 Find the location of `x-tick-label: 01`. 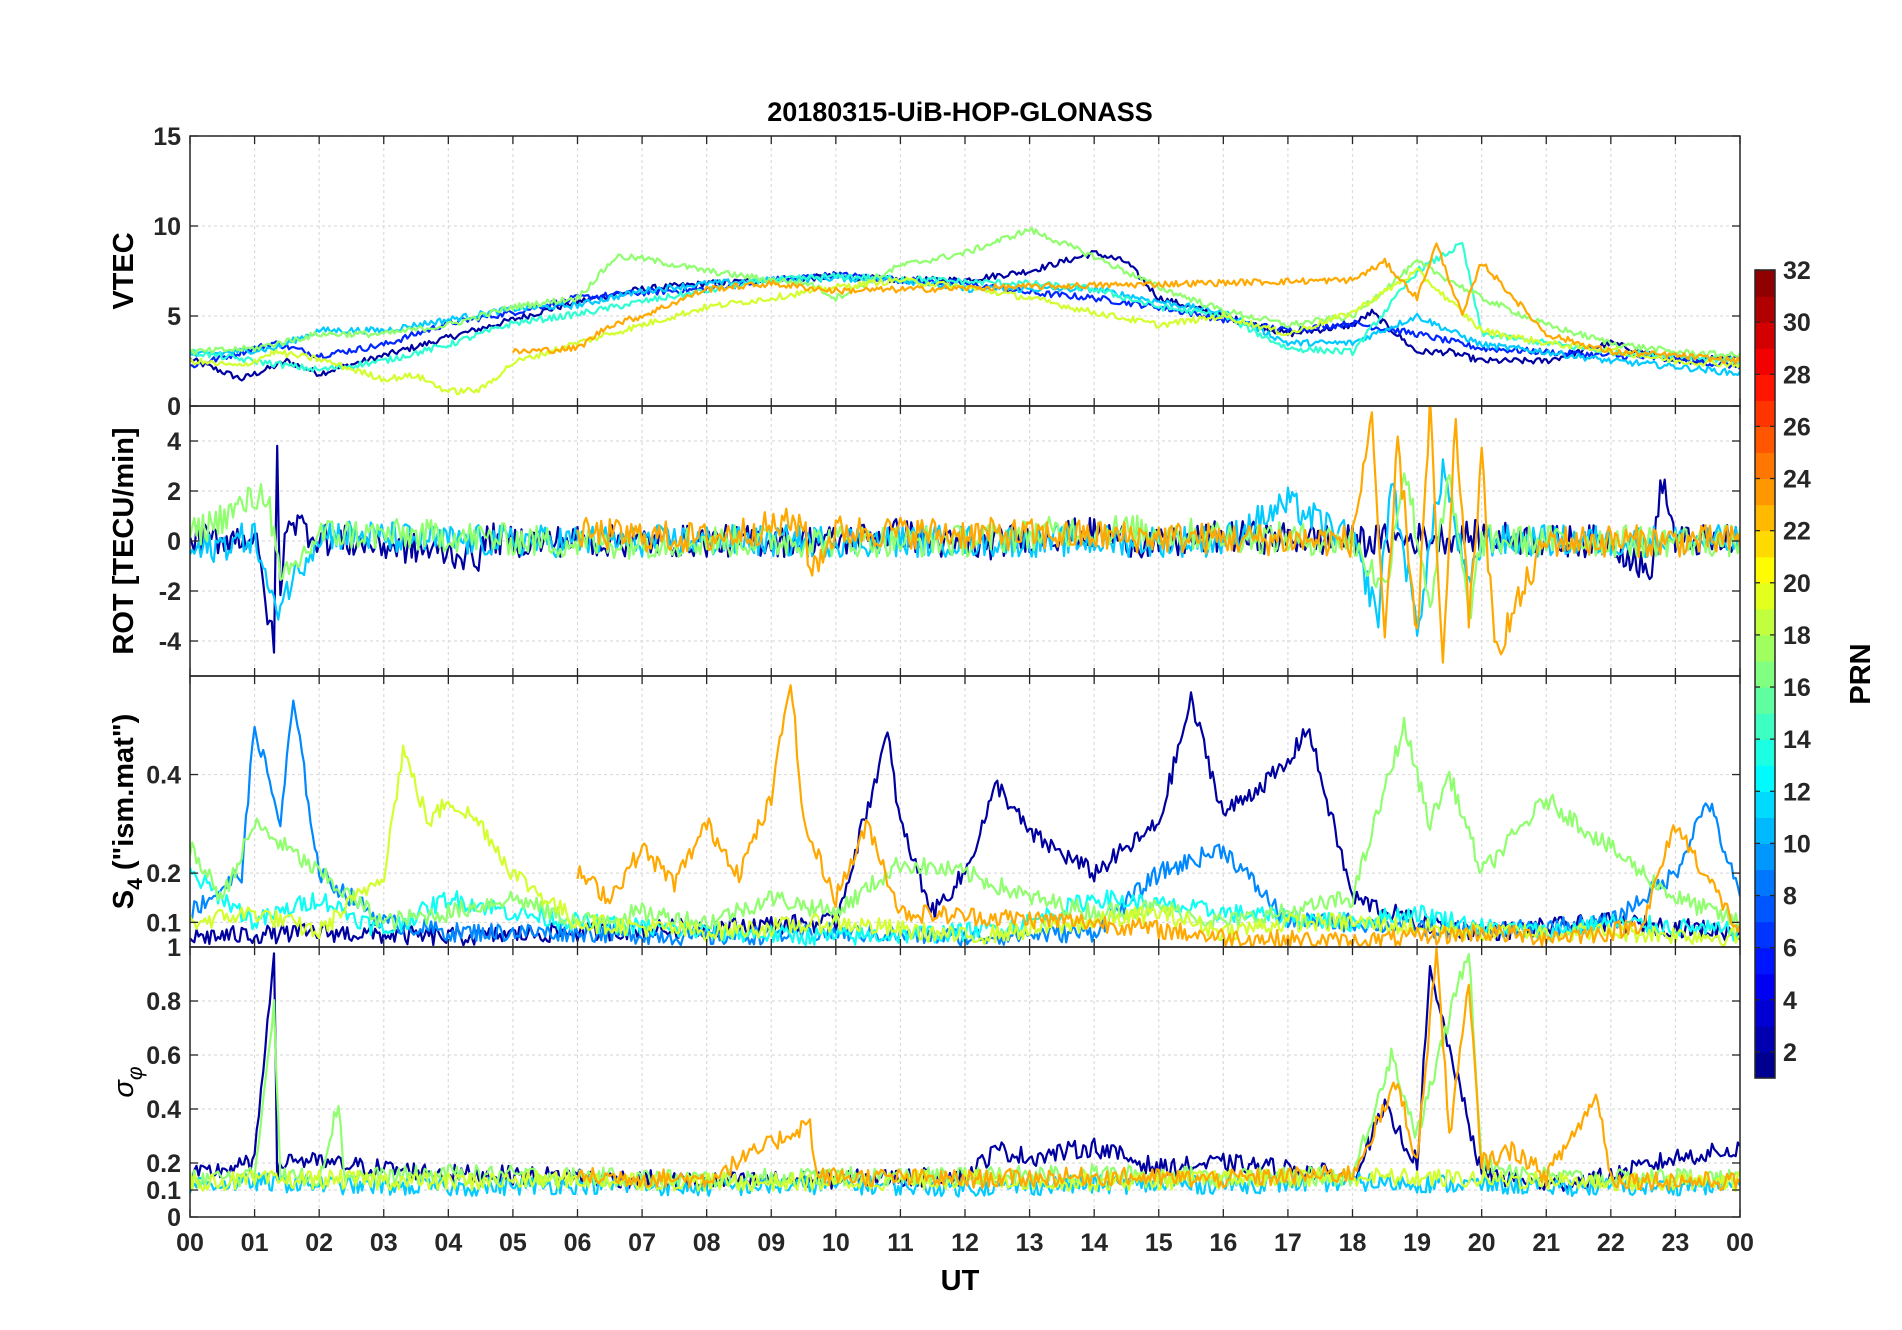

x-tick-label: 01 is located at coordinates (255, 1243).